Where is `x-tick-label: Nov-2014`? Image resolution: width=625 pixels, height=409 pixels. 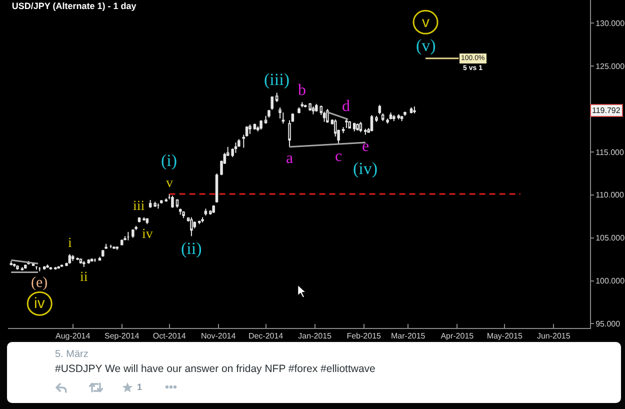
x-tick-label: Nov-2014 is located at coordinates (218, 336).